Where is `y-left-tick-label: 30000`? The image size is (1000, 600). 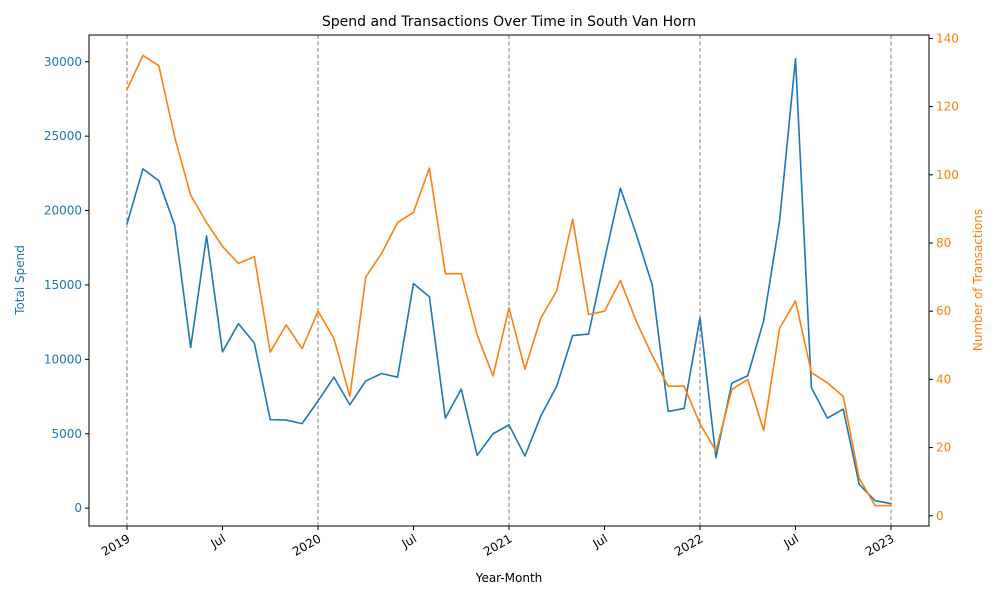
y-left-tick-label: 30000 is located at coordinates (63, 62).